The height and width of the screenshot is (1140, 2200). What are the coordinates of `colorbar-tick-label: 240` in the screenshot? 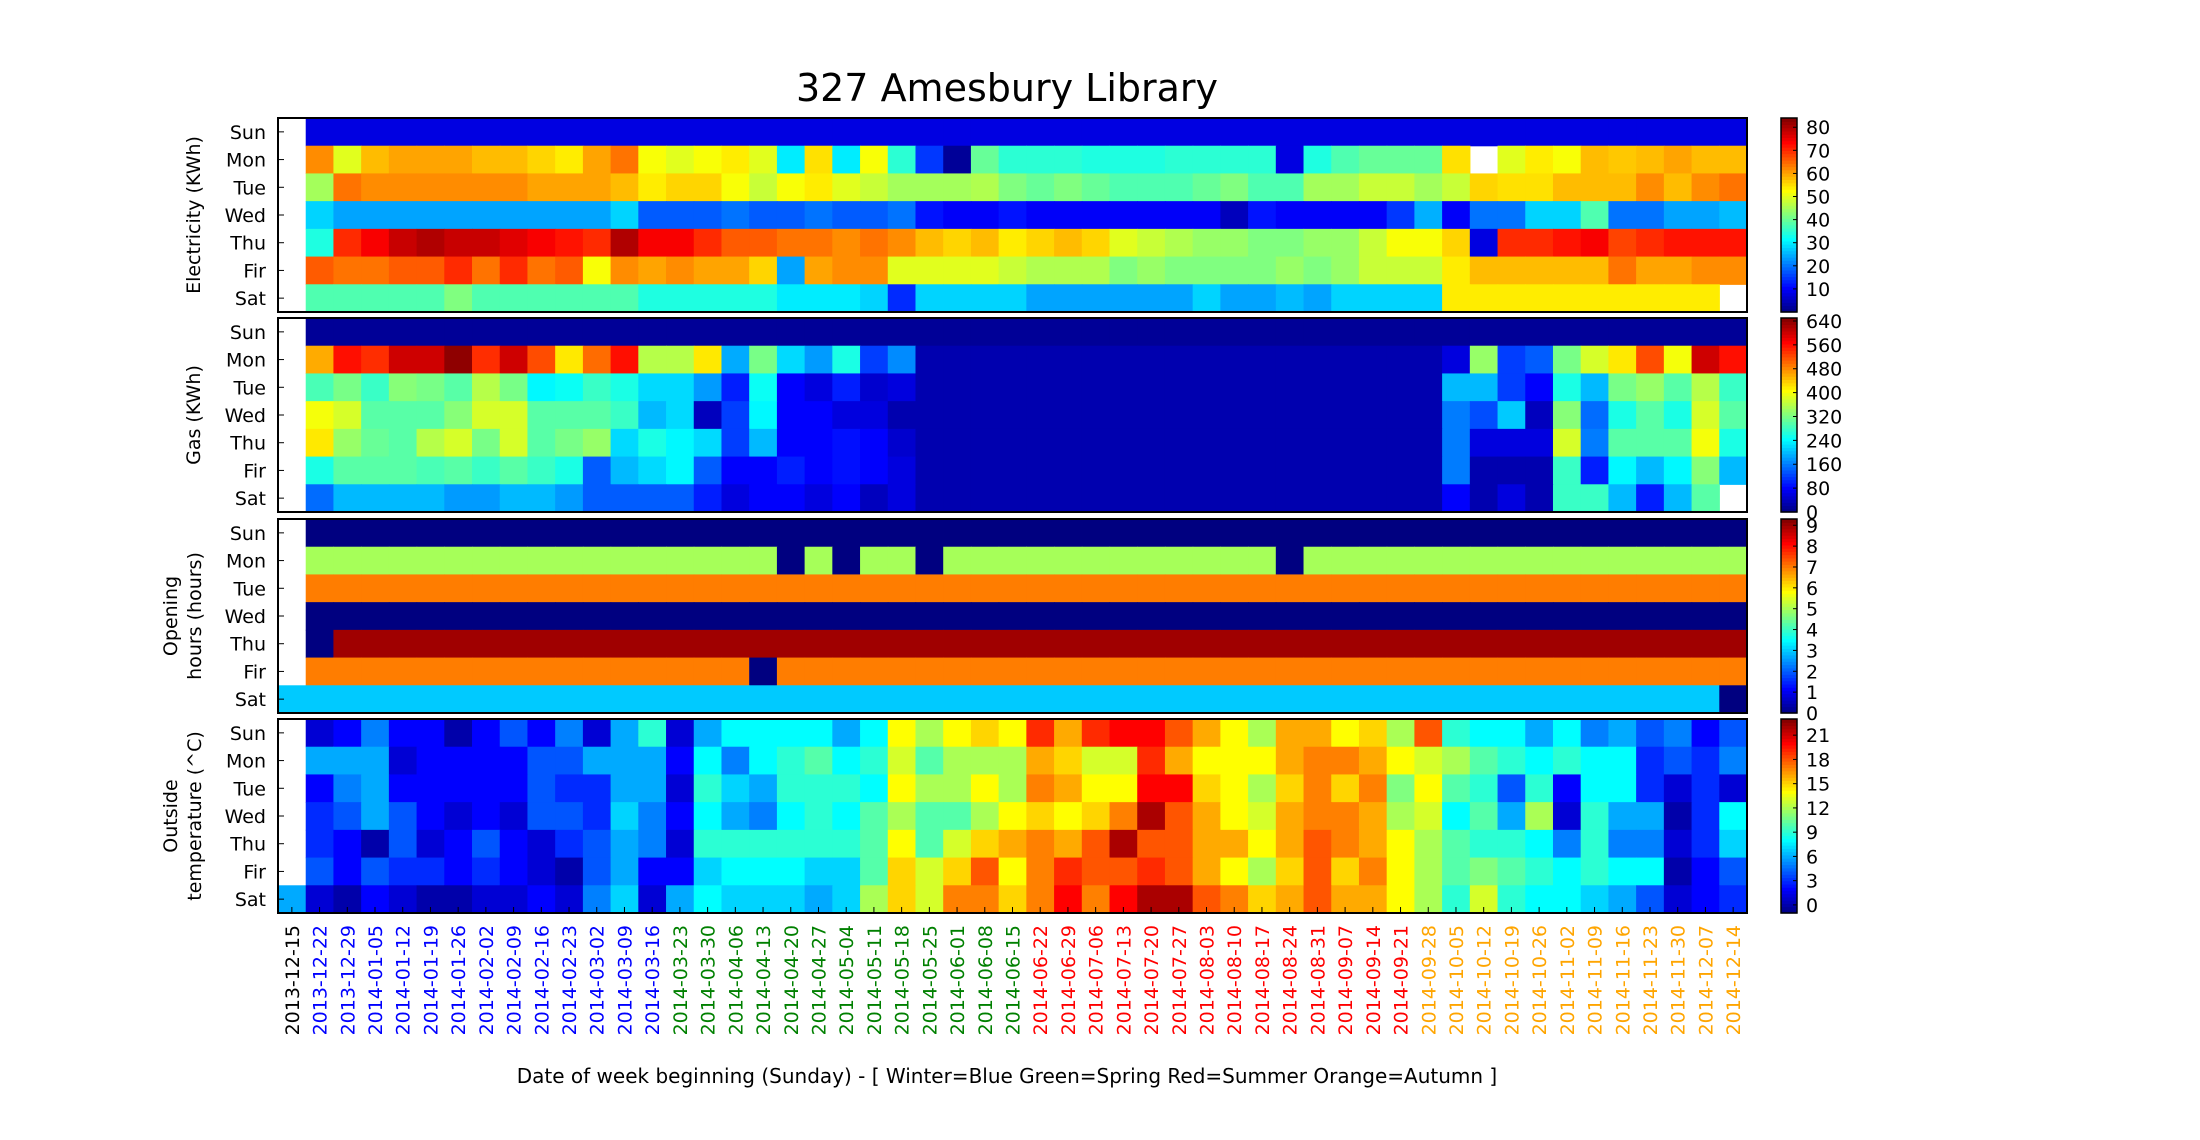 It's located at (1824, 441).